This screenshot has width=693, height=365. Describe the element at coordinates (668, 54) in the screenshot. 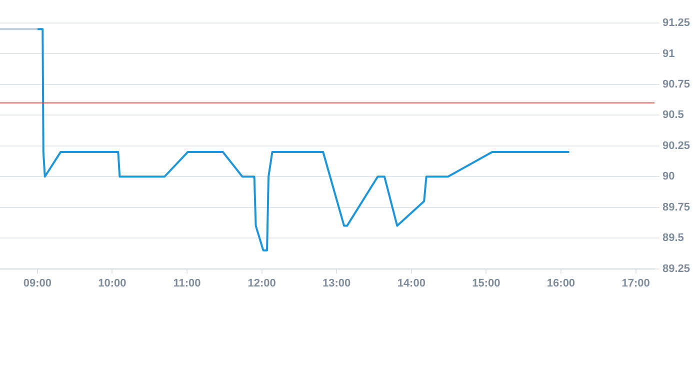

I see `y-tick-label: 91` at that location.